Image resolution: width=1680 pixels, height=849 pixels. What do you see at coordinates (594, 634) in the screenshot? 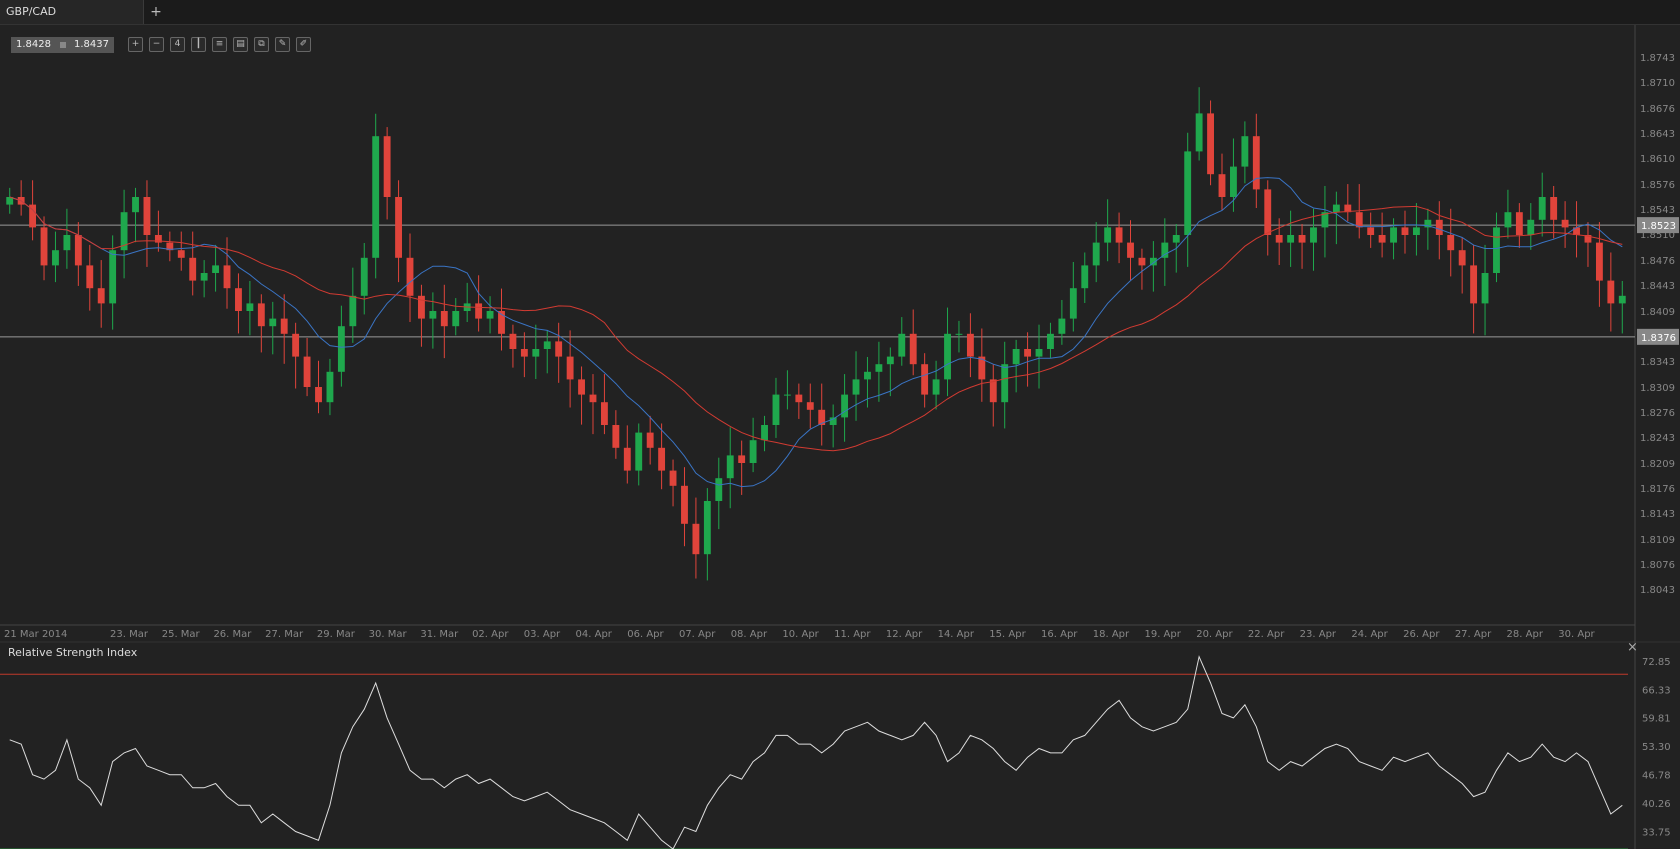
I see `time-tick-label: 04. Apr` at bounding box center [594, 634].